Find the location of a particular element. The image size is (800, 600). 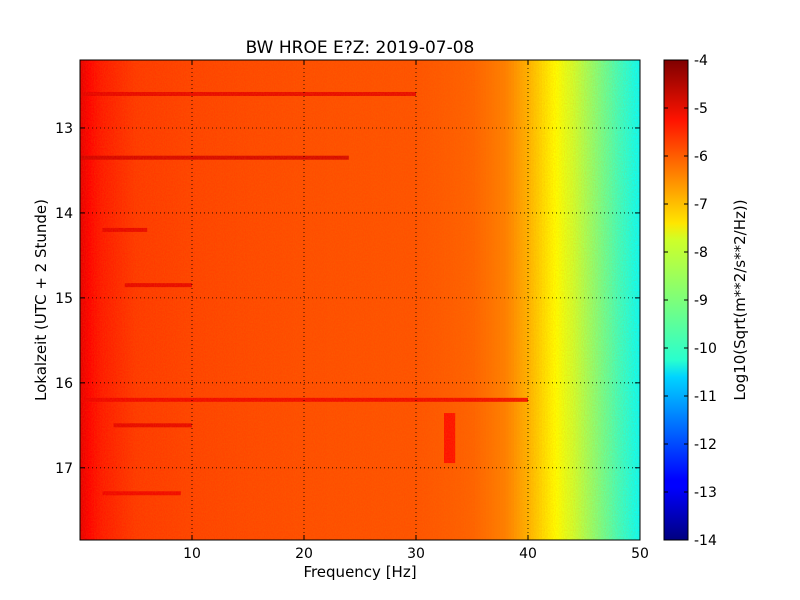

colorbar-tick-label: -9 is located at coordinates (701, 301).